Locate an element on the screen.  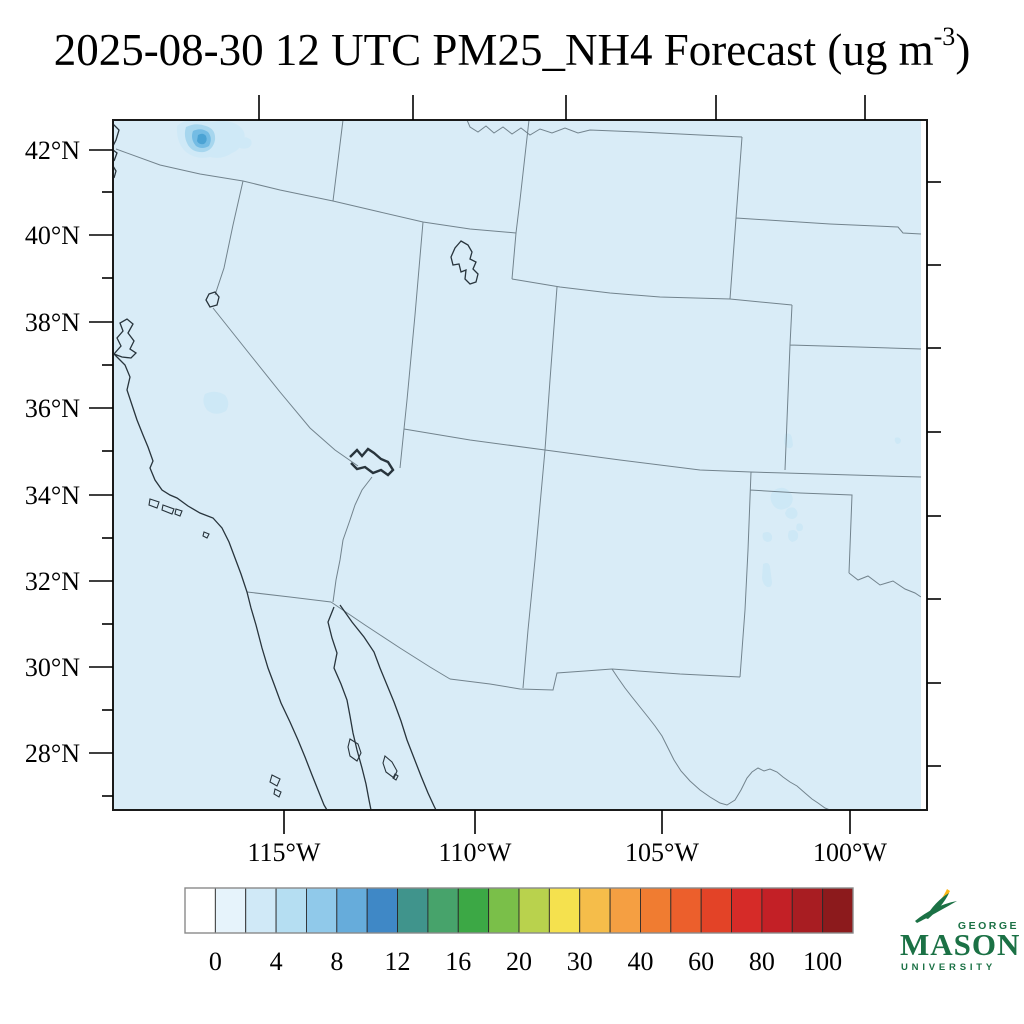
colorbar-tick-label: 30 is located at coordinates (580, 961).